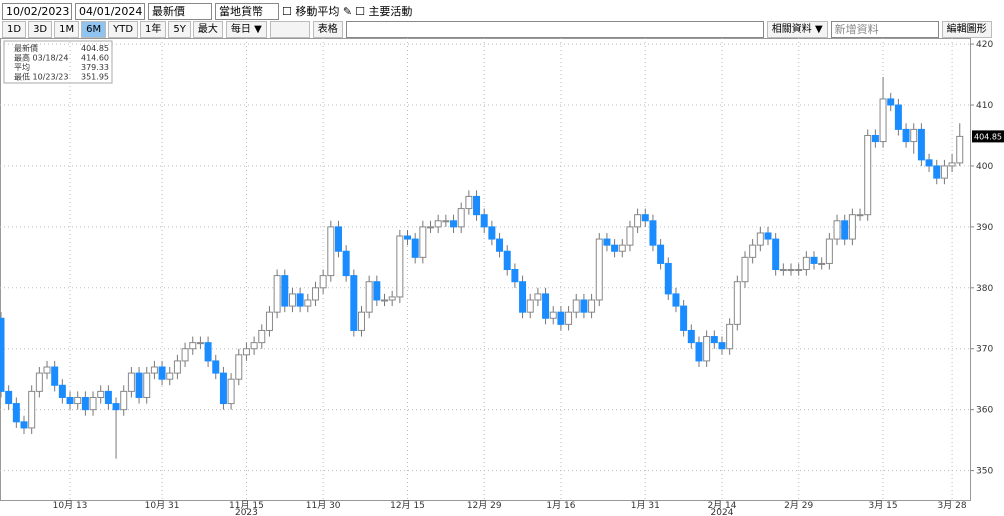 Image resolution: width=1004 pixels, height=516 pixels. I want to click on blank-button, so click(289, 29).